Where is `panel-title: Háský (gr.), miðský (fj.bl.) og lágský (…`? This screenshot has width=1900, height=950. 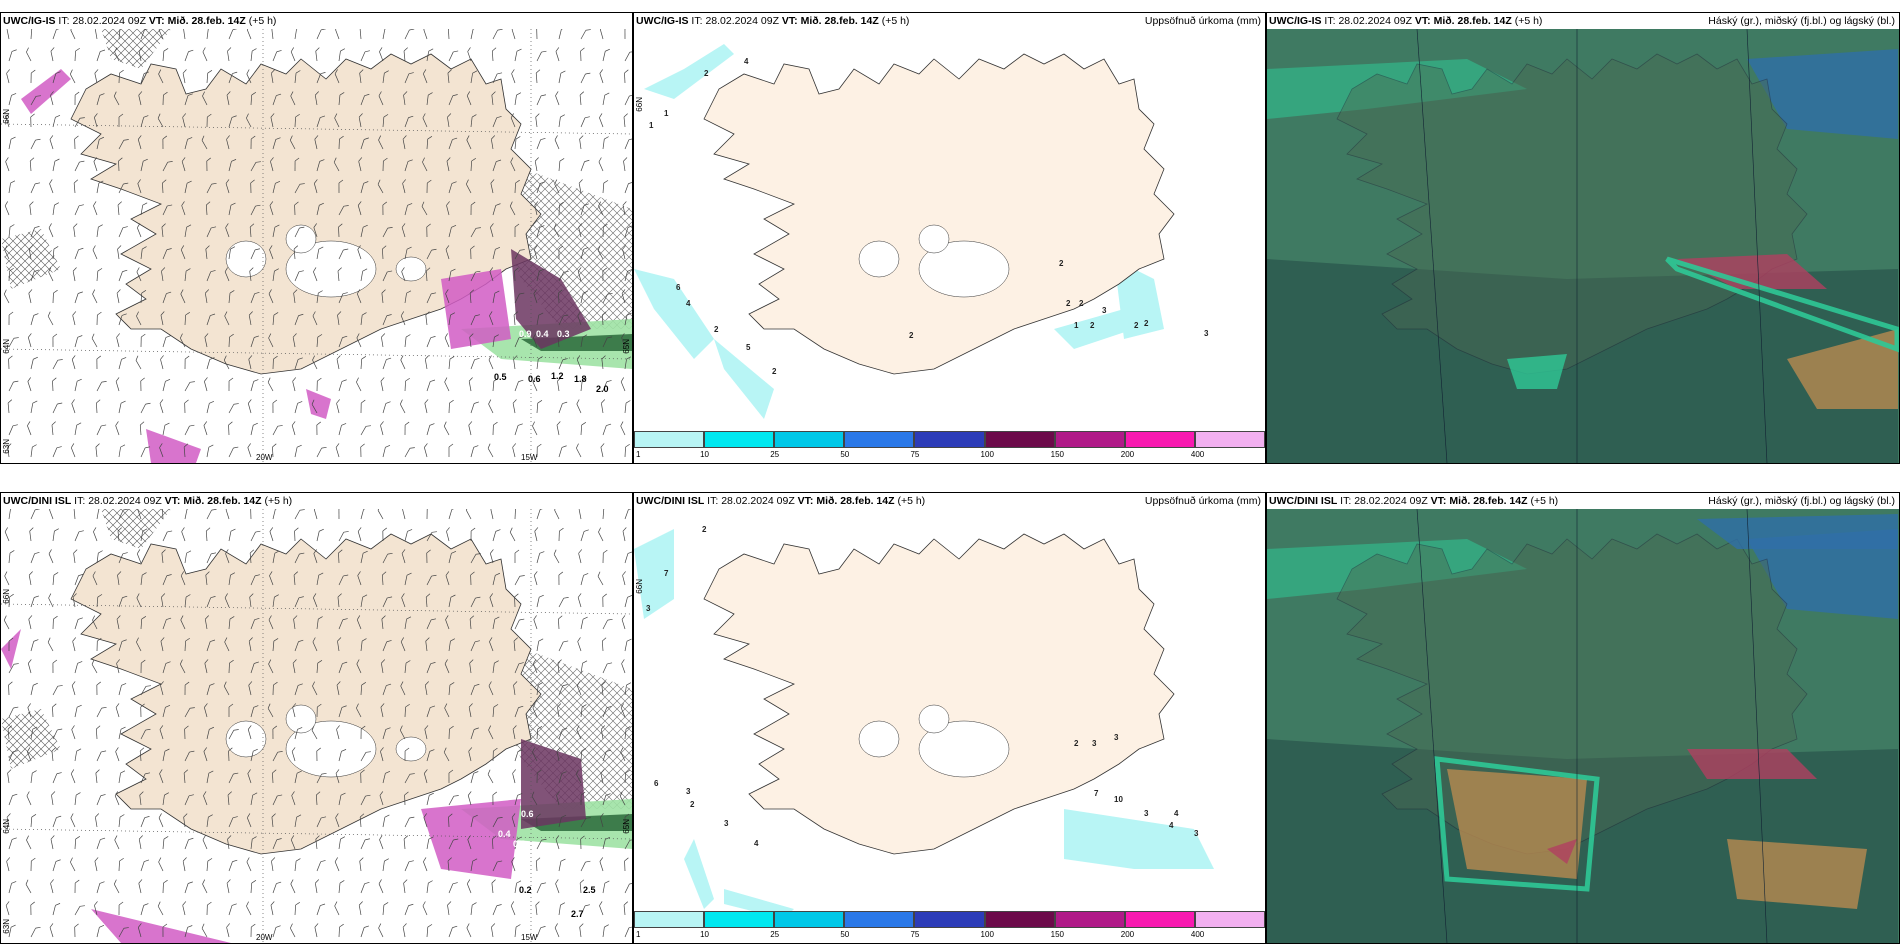 panel-title: Háský (gr.), miðský (fj.bl.) og lágský (… is located at coordinates (1801, 501).